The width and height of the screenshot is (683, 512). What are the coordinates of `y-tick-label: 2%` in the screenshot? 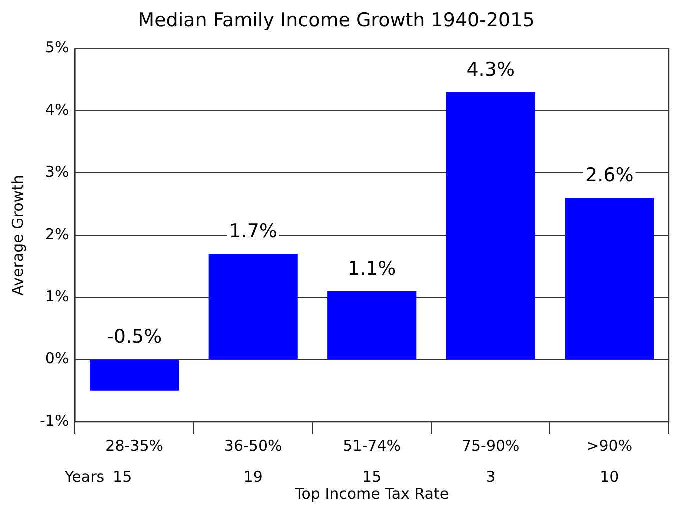 It's located at (57, 234).